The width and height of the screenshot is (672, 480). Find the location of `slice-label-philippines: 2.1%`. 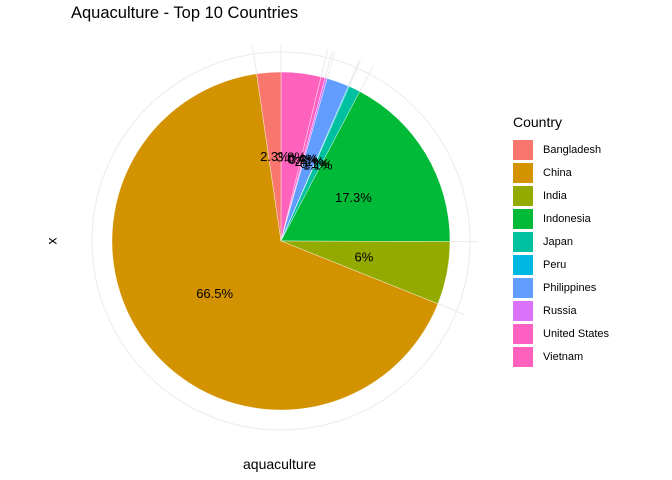

slice-label-philippines: 2.1% is located at coordinates (310, 161).